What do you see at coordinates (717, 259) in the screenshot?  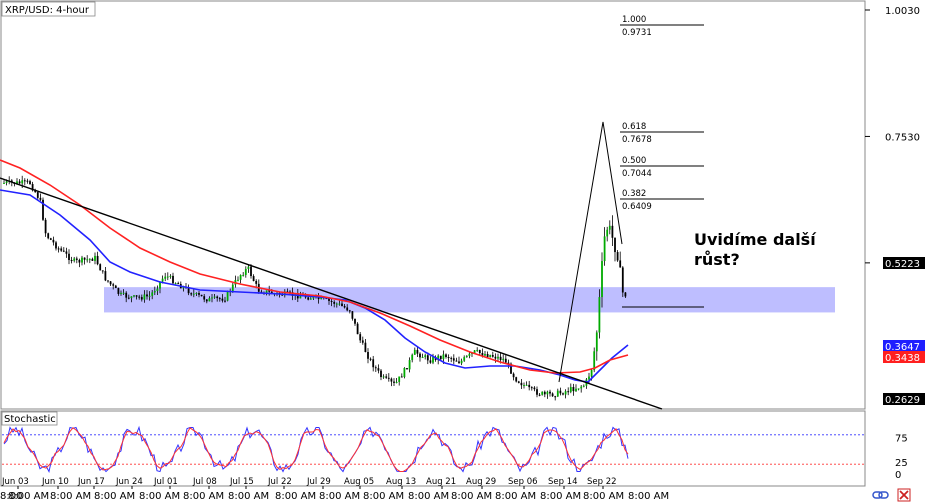 I see `annotation-line-2: růst?` at bounding box center [717, 259].